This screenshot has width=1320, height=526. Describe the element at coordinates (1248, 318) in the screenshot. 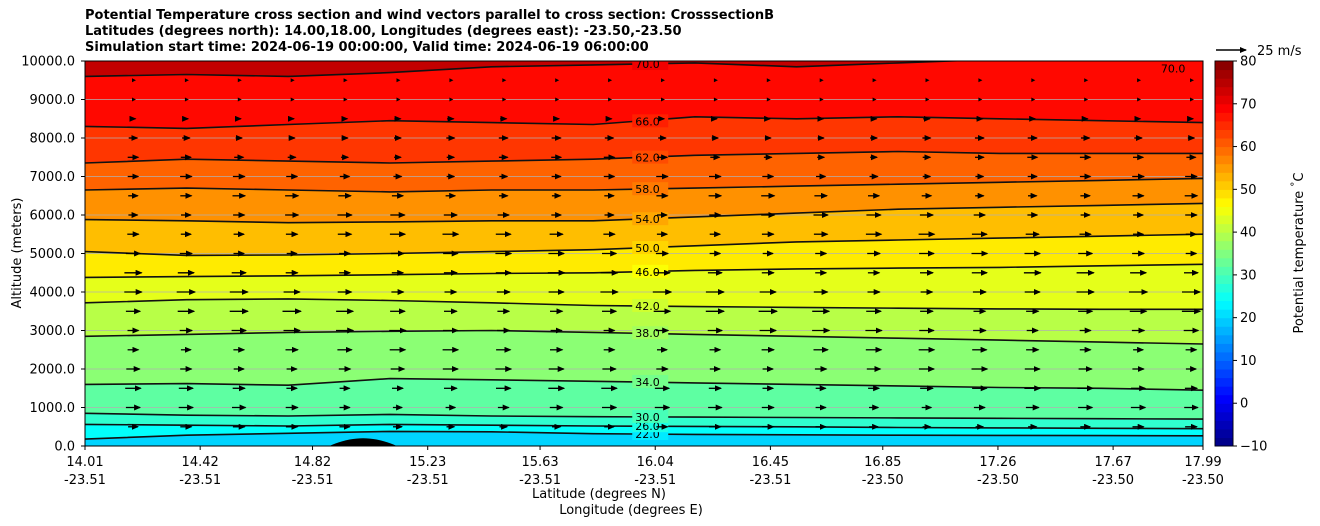

I see `colorbar-tick-label: 20` at that location.